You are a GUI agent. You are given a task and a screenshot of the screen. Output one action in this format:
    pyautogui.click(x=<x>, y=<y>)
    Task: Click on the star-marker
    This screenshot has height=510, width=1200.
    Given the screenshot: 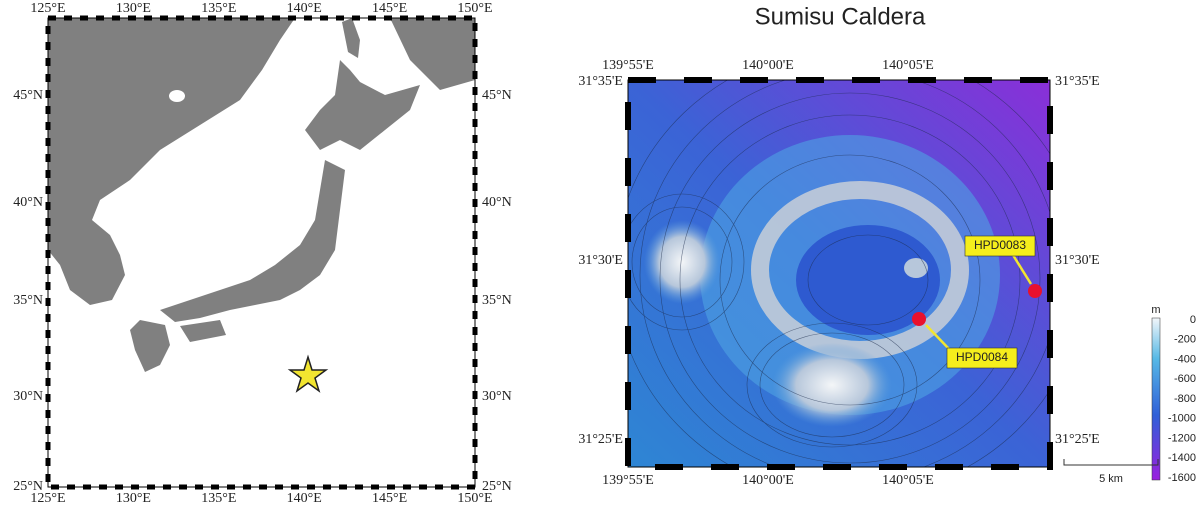 What is the action you would take?
    pyautogui.click(x=308, y=373)
    